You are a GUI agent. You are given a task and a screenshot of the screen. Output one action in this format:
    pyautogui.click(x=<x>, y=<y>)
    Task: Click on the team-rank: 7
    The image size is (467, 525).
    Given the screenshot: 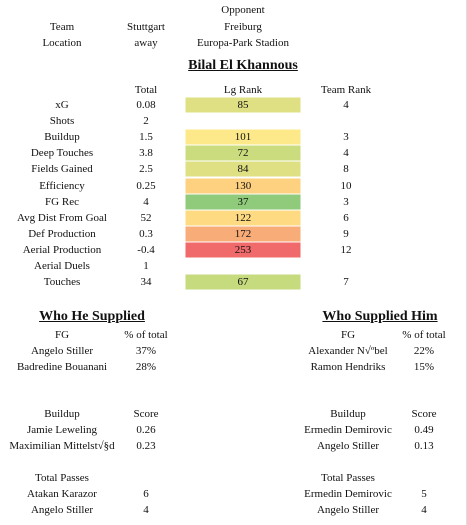 What is the action you would take?
    pyautogui.click(x=346, y=282)
    